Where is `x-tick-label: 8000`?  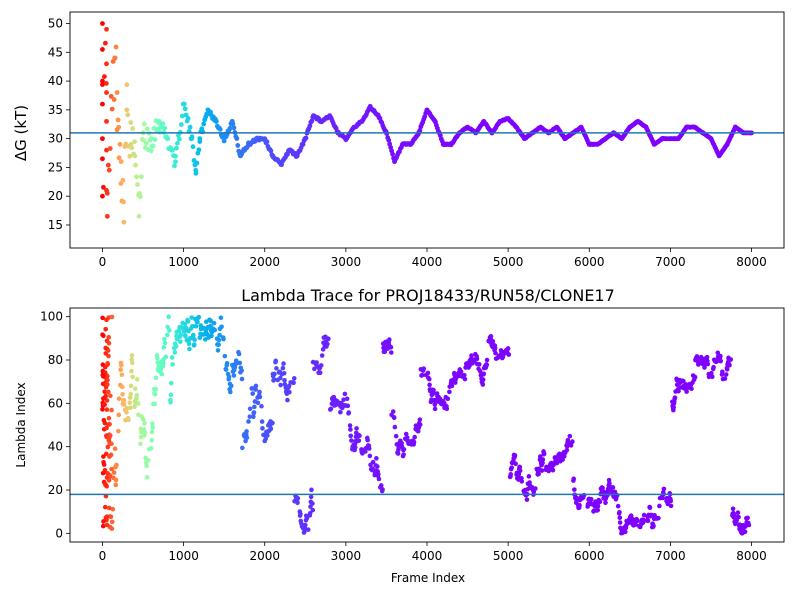 x-tick-label: 8000 is located at coordinates (751, 556).